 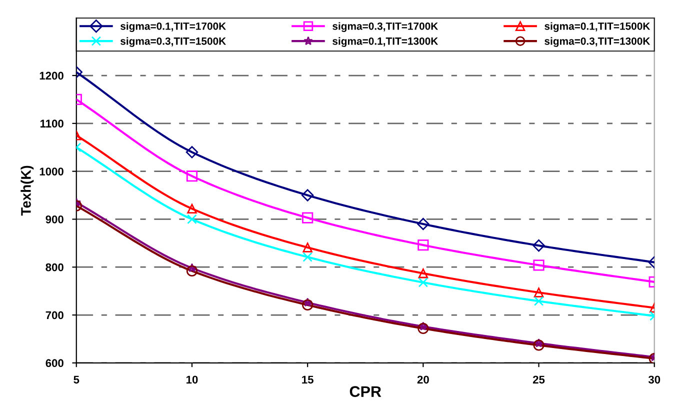 What do you see at coordinates (173, 27) in the screenshot?
I see `legend-label: sigma=0.1,TIT=1700K` at bounding box center [173, 27].